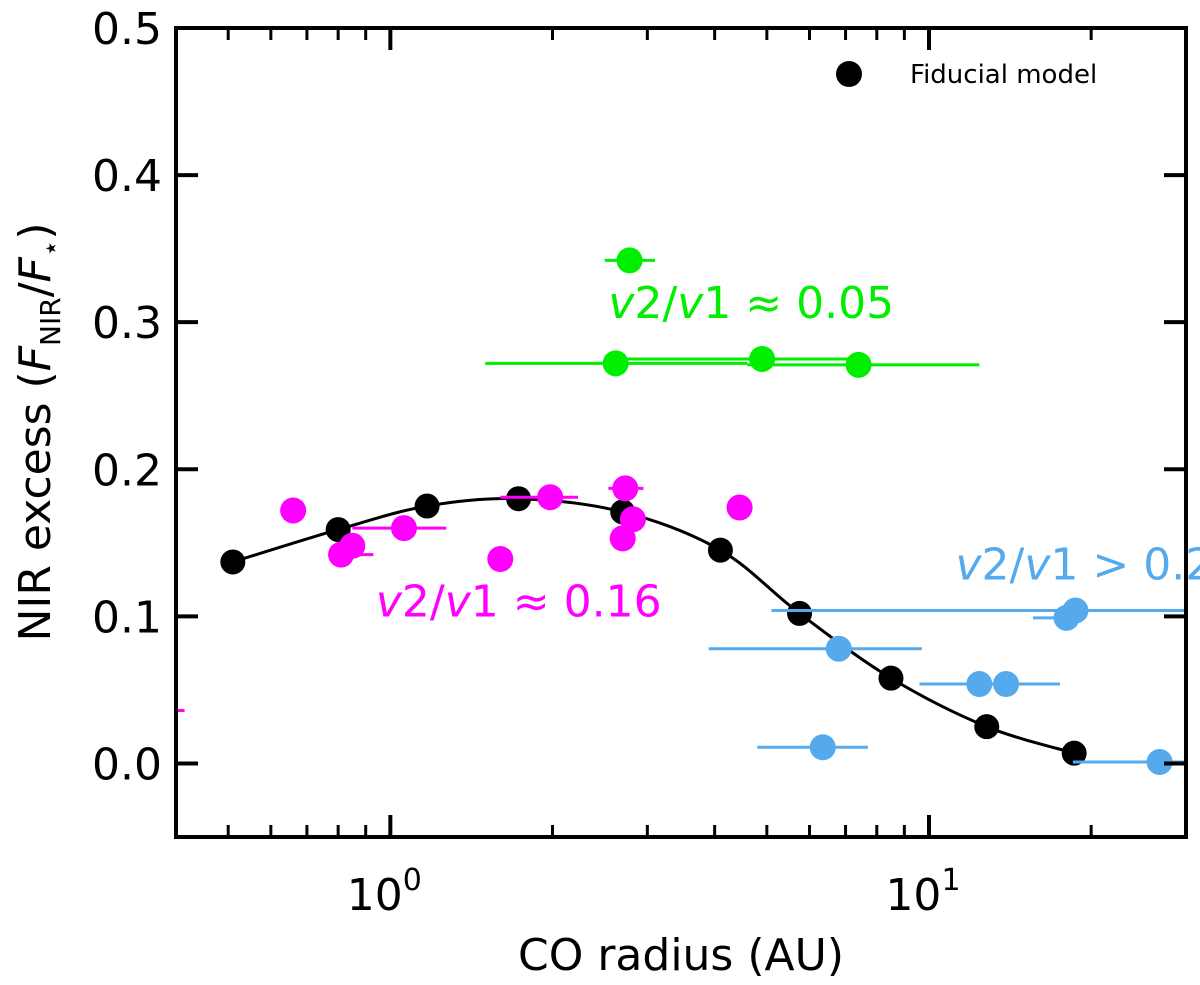  Describe the element at coordinates (751, 303) in the screenshot. I see `annotation-green: v2/v1 ≈ 0.05` at that location.